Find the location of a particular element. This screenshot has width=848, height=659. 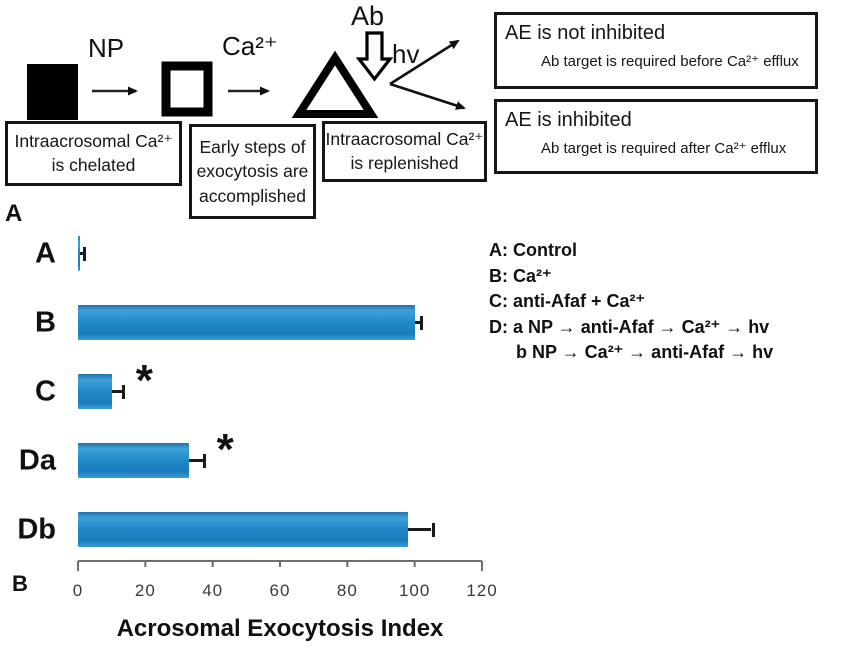

panel-b-label: B is located at coordinates (20, 583).